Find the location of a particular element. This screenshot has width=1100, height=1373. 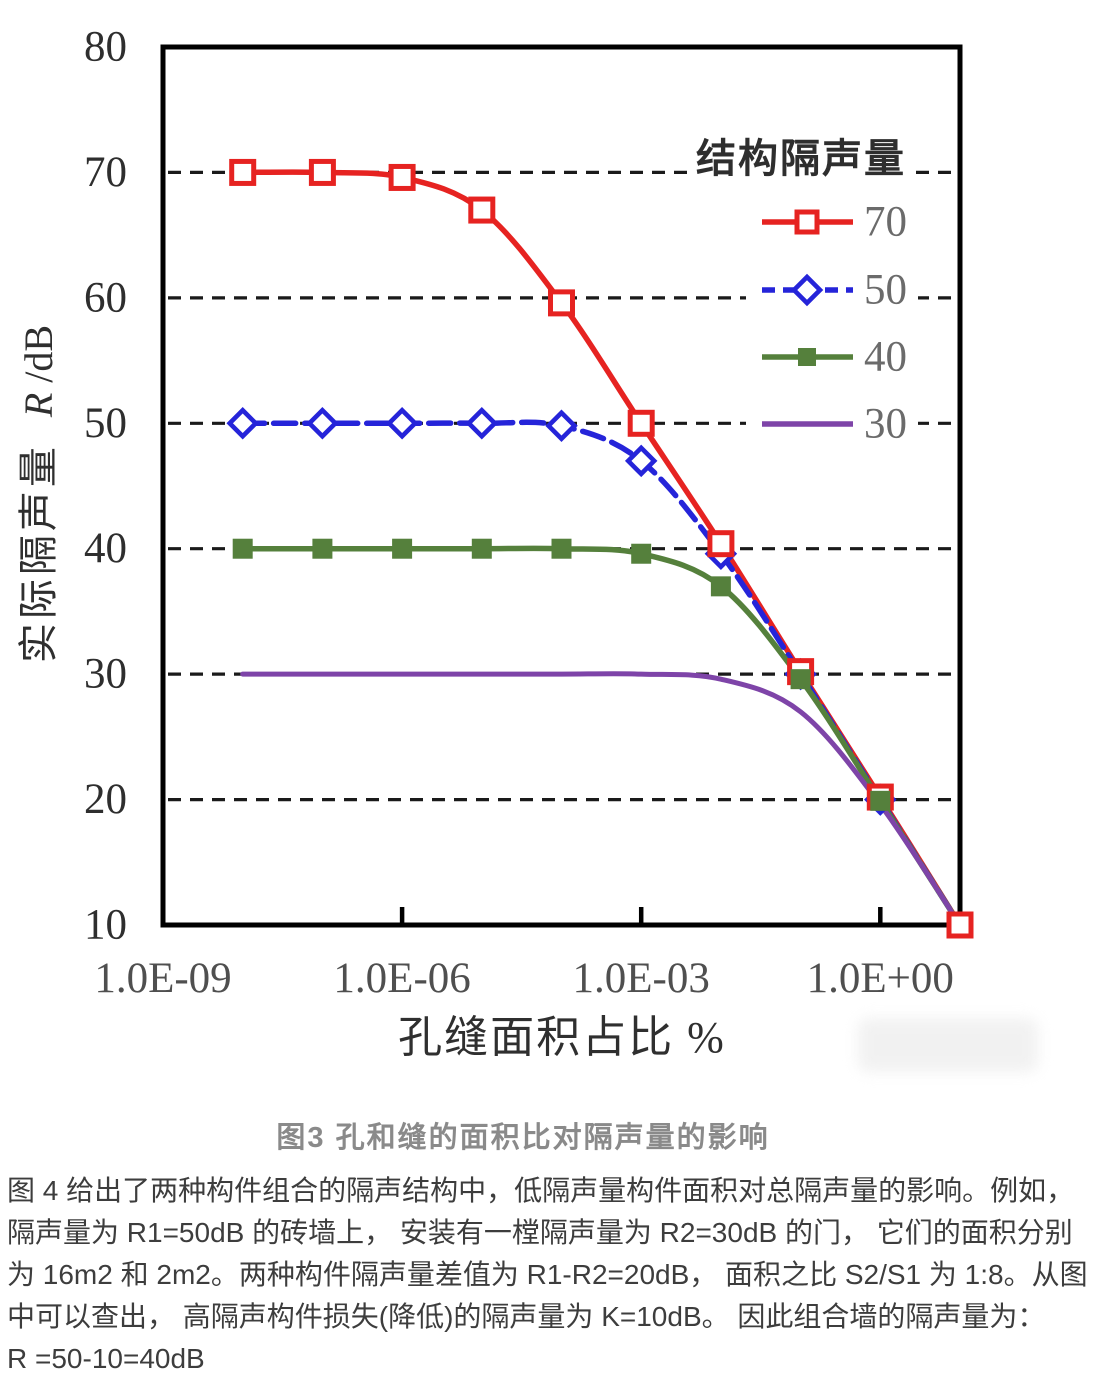

y-tick-label-70: 70 is located at coordinates (105, 172).